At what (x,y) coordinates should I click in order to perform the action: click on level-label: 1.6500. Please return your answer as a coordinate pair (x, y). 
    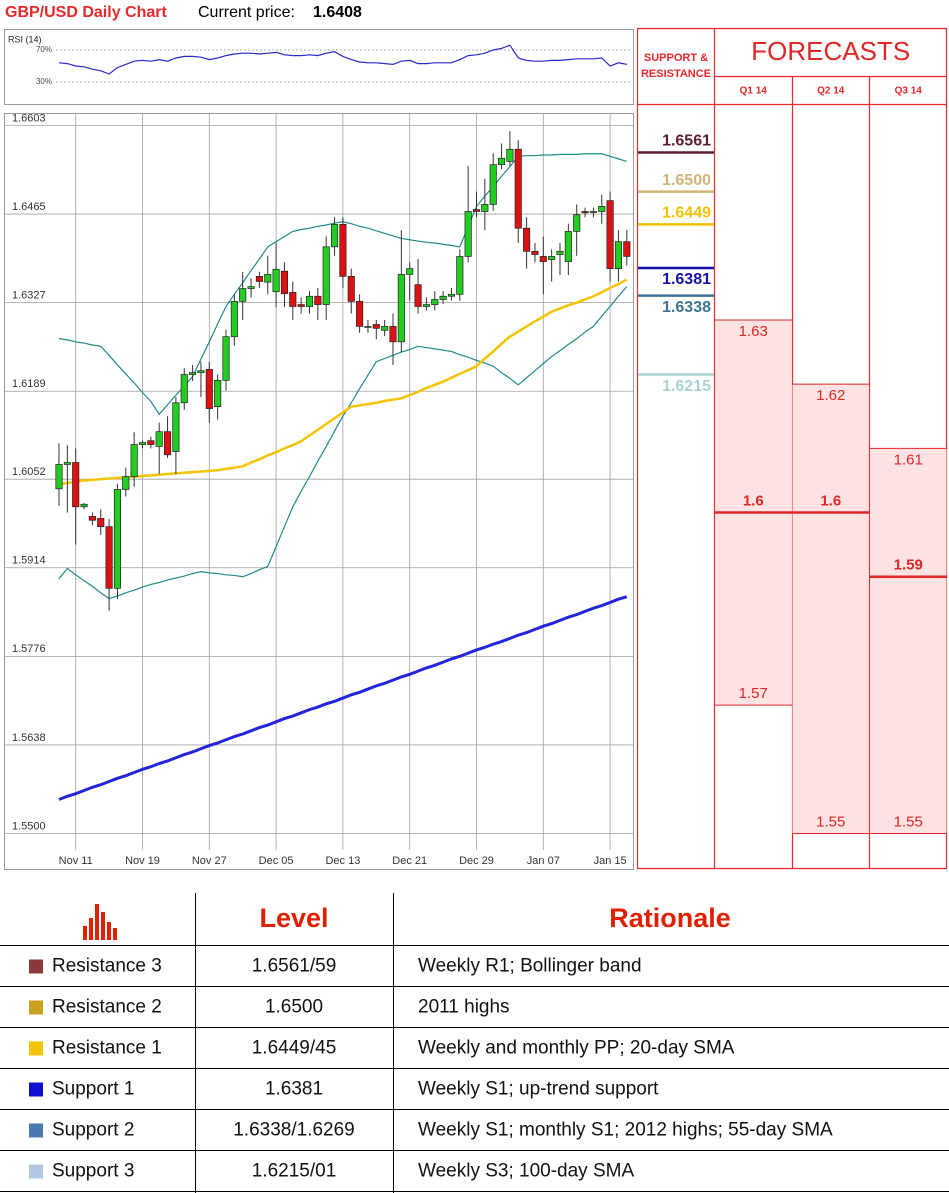
    Looking at the image, I should click on (686, 180).